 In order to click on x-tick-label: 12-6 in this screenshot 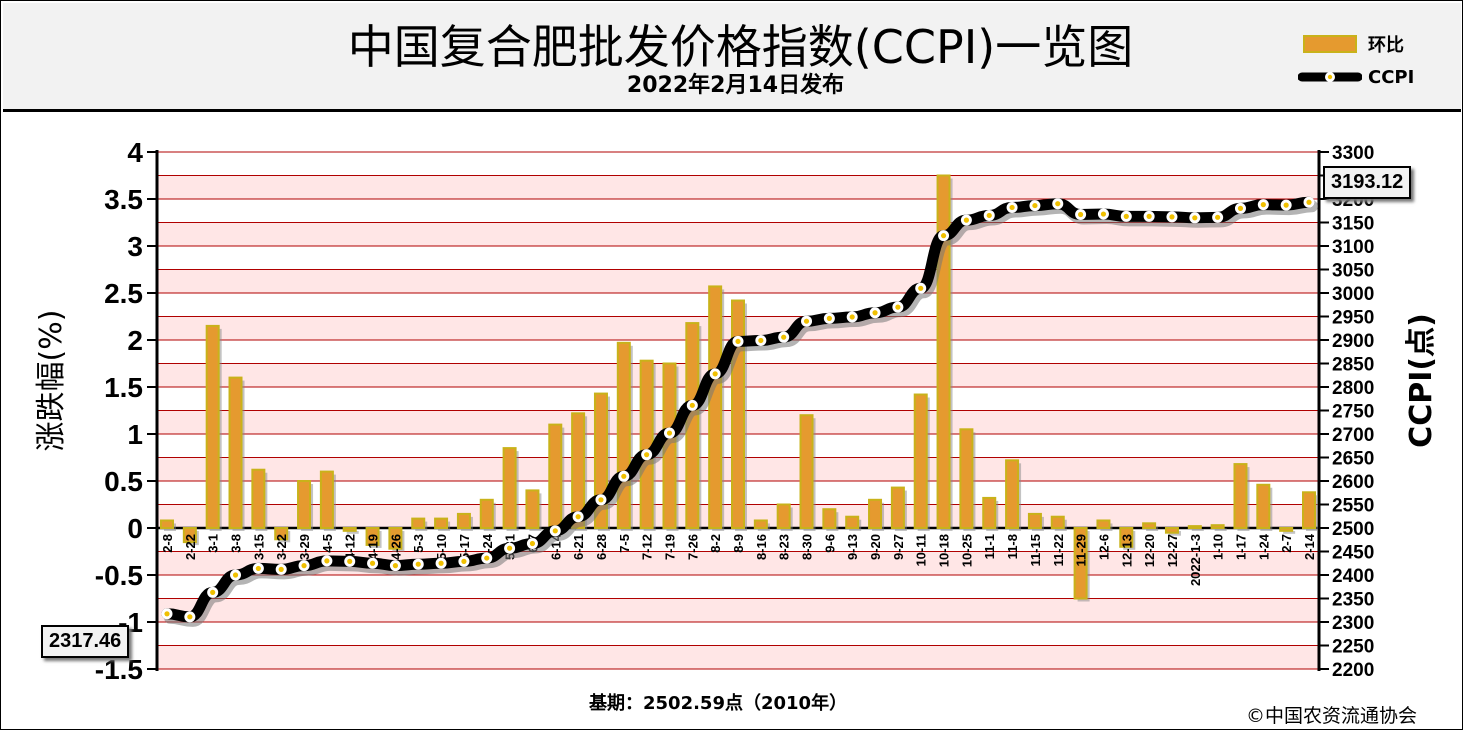, I will do `click(1103, 547)`.